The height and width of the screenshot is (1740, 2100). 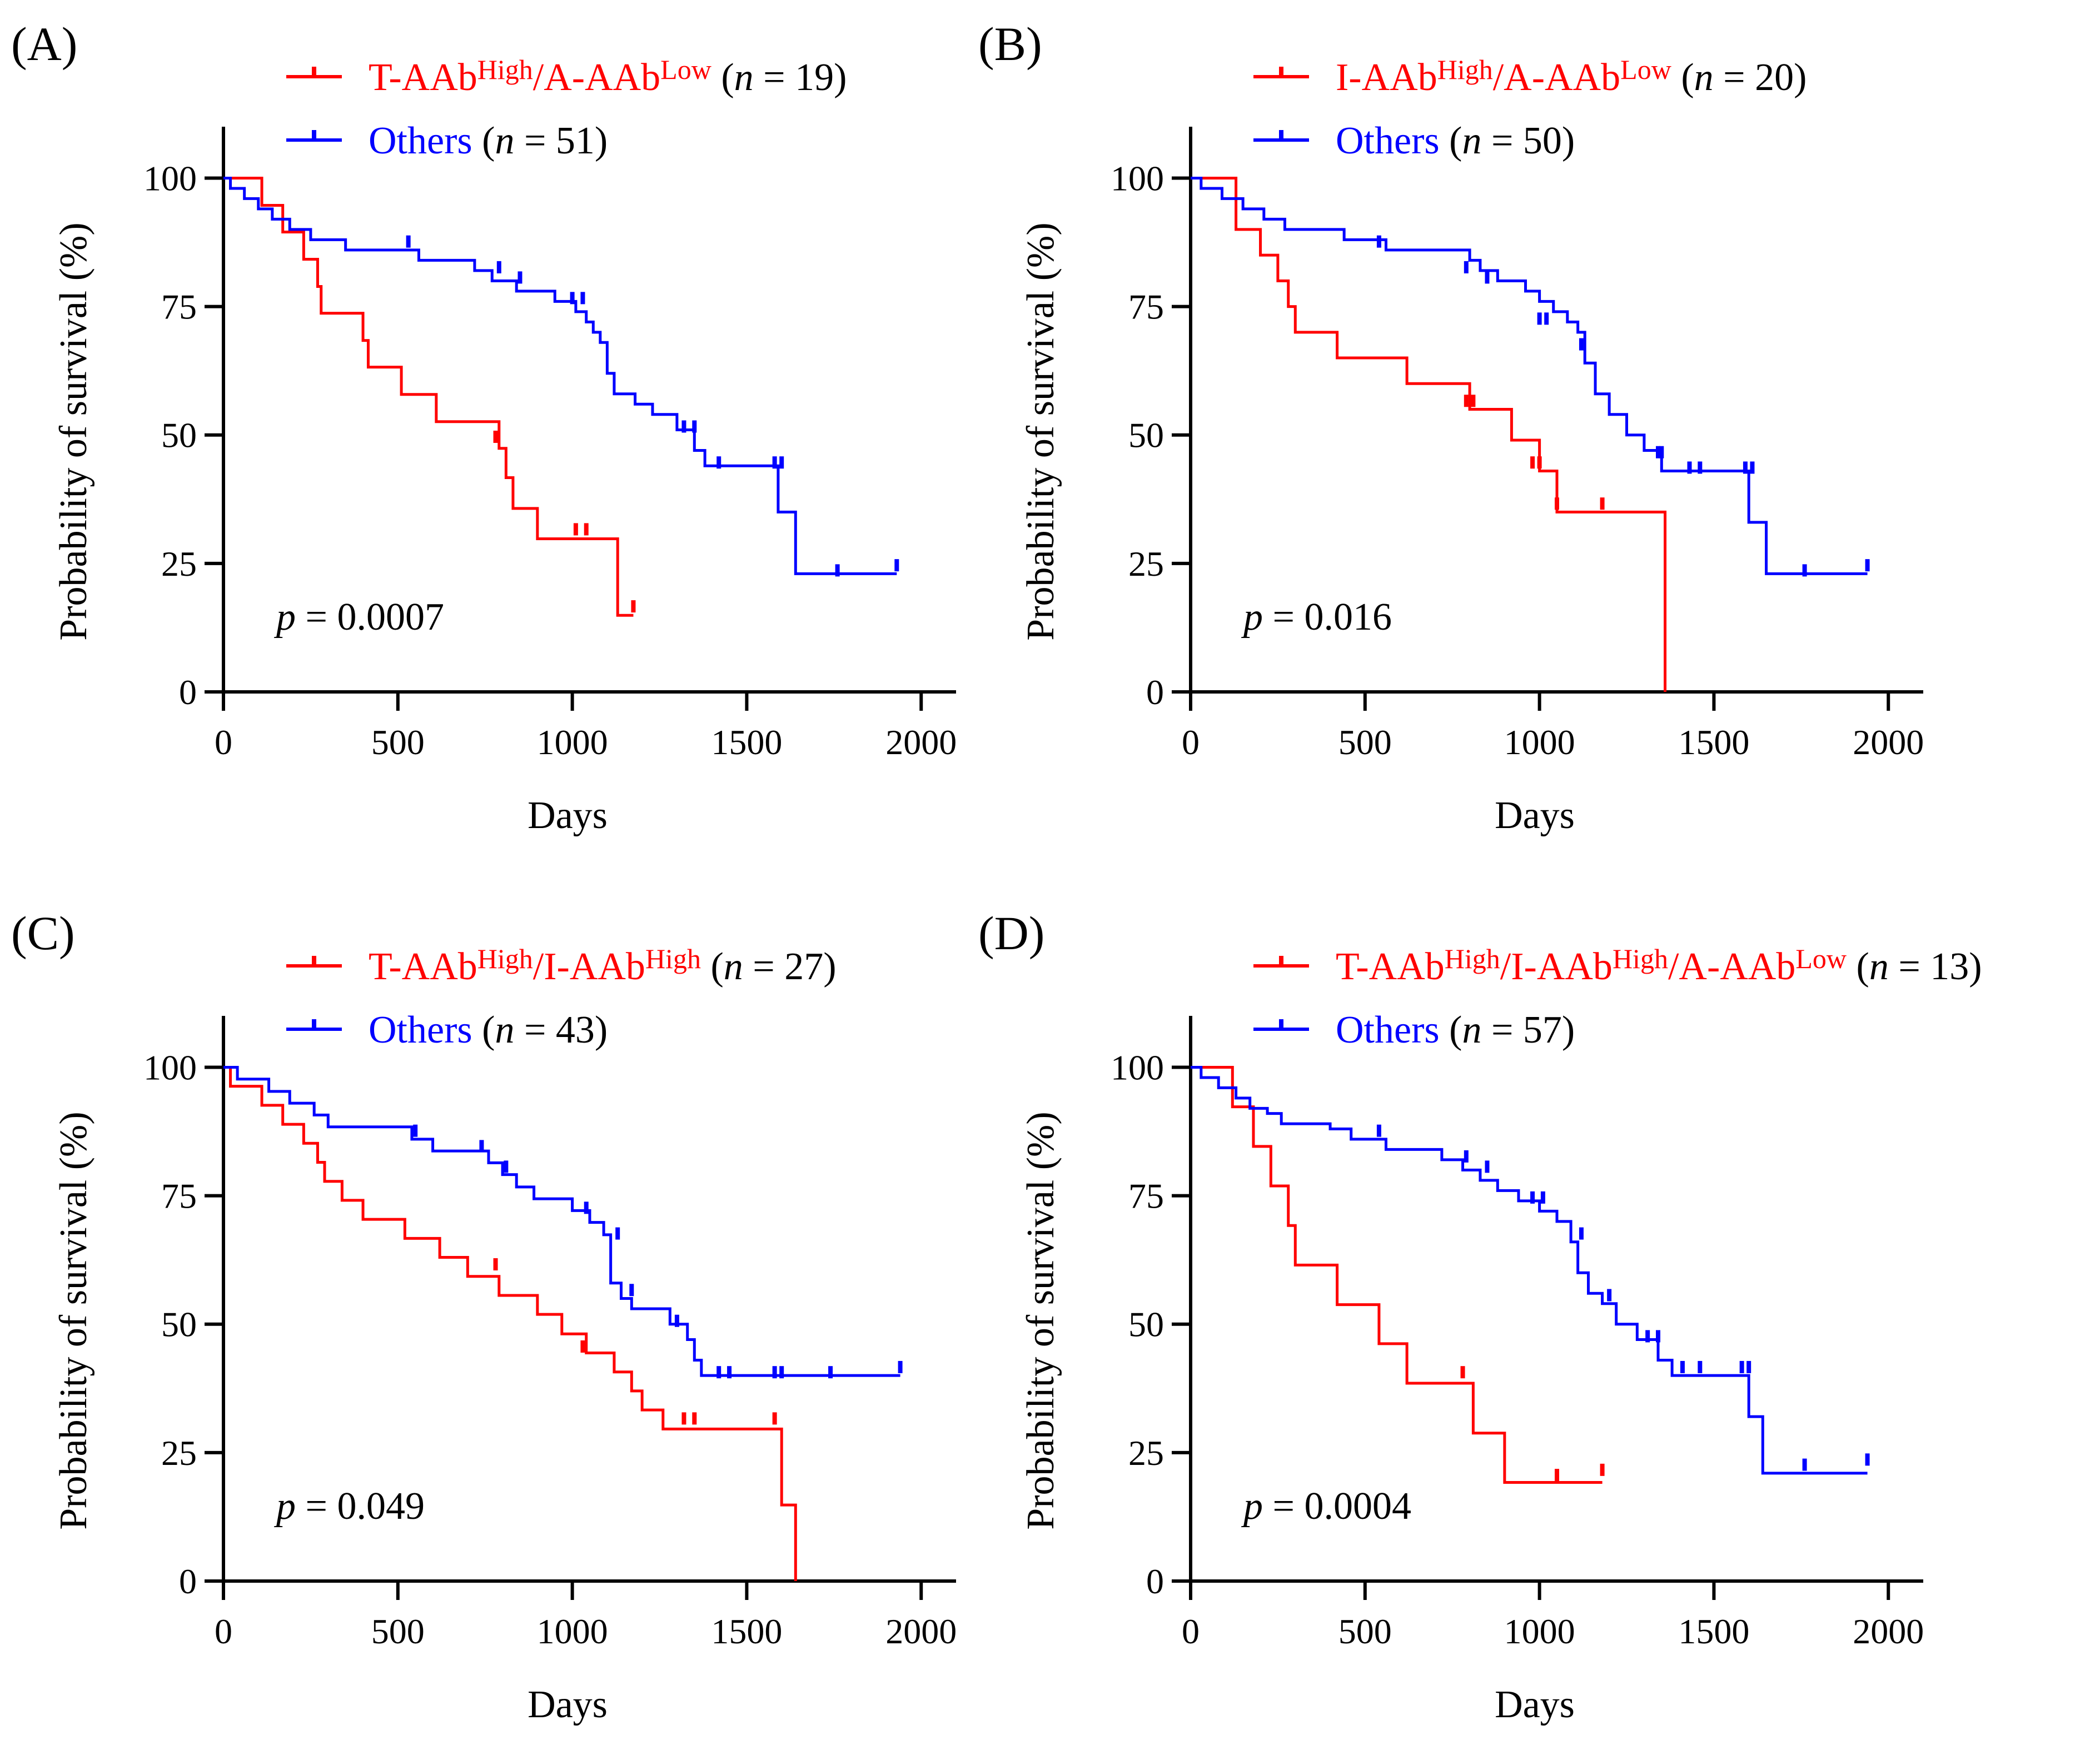 What do you see at coordinates (44, 44) in the screenshot?
I see `panel-label: (A)` at bounding box center [44, 44].